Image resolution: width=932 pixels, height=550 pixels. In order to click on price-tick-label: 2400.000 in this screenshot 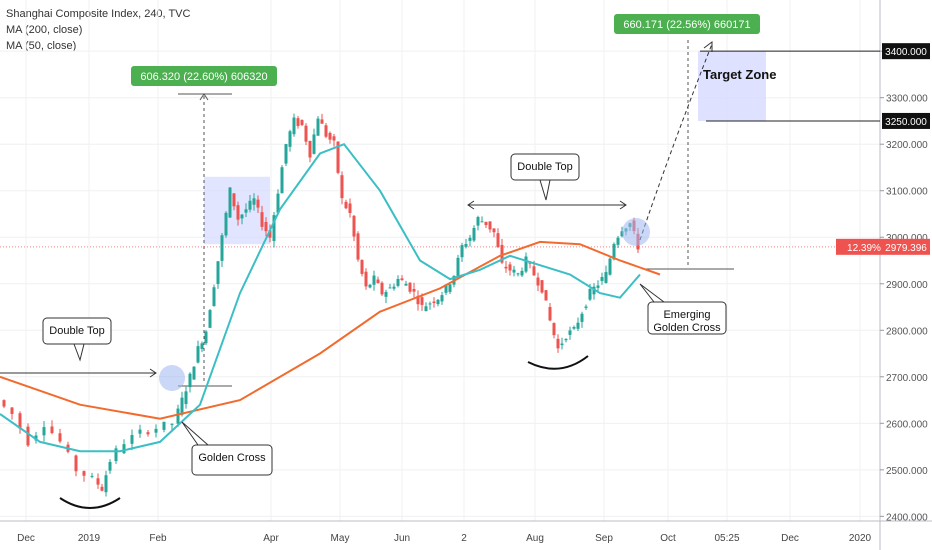, I will do `click(907, 517)`.